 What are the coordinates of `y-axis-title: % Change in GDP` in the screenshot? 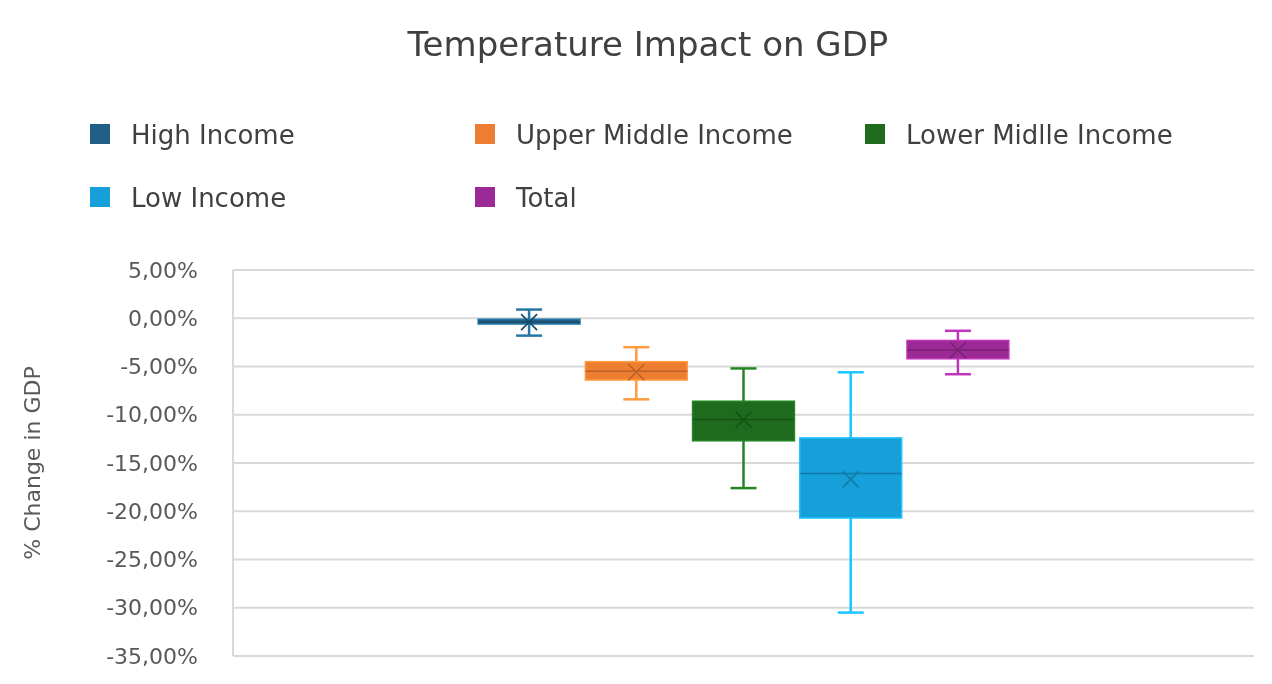 It's located at (32, 463).